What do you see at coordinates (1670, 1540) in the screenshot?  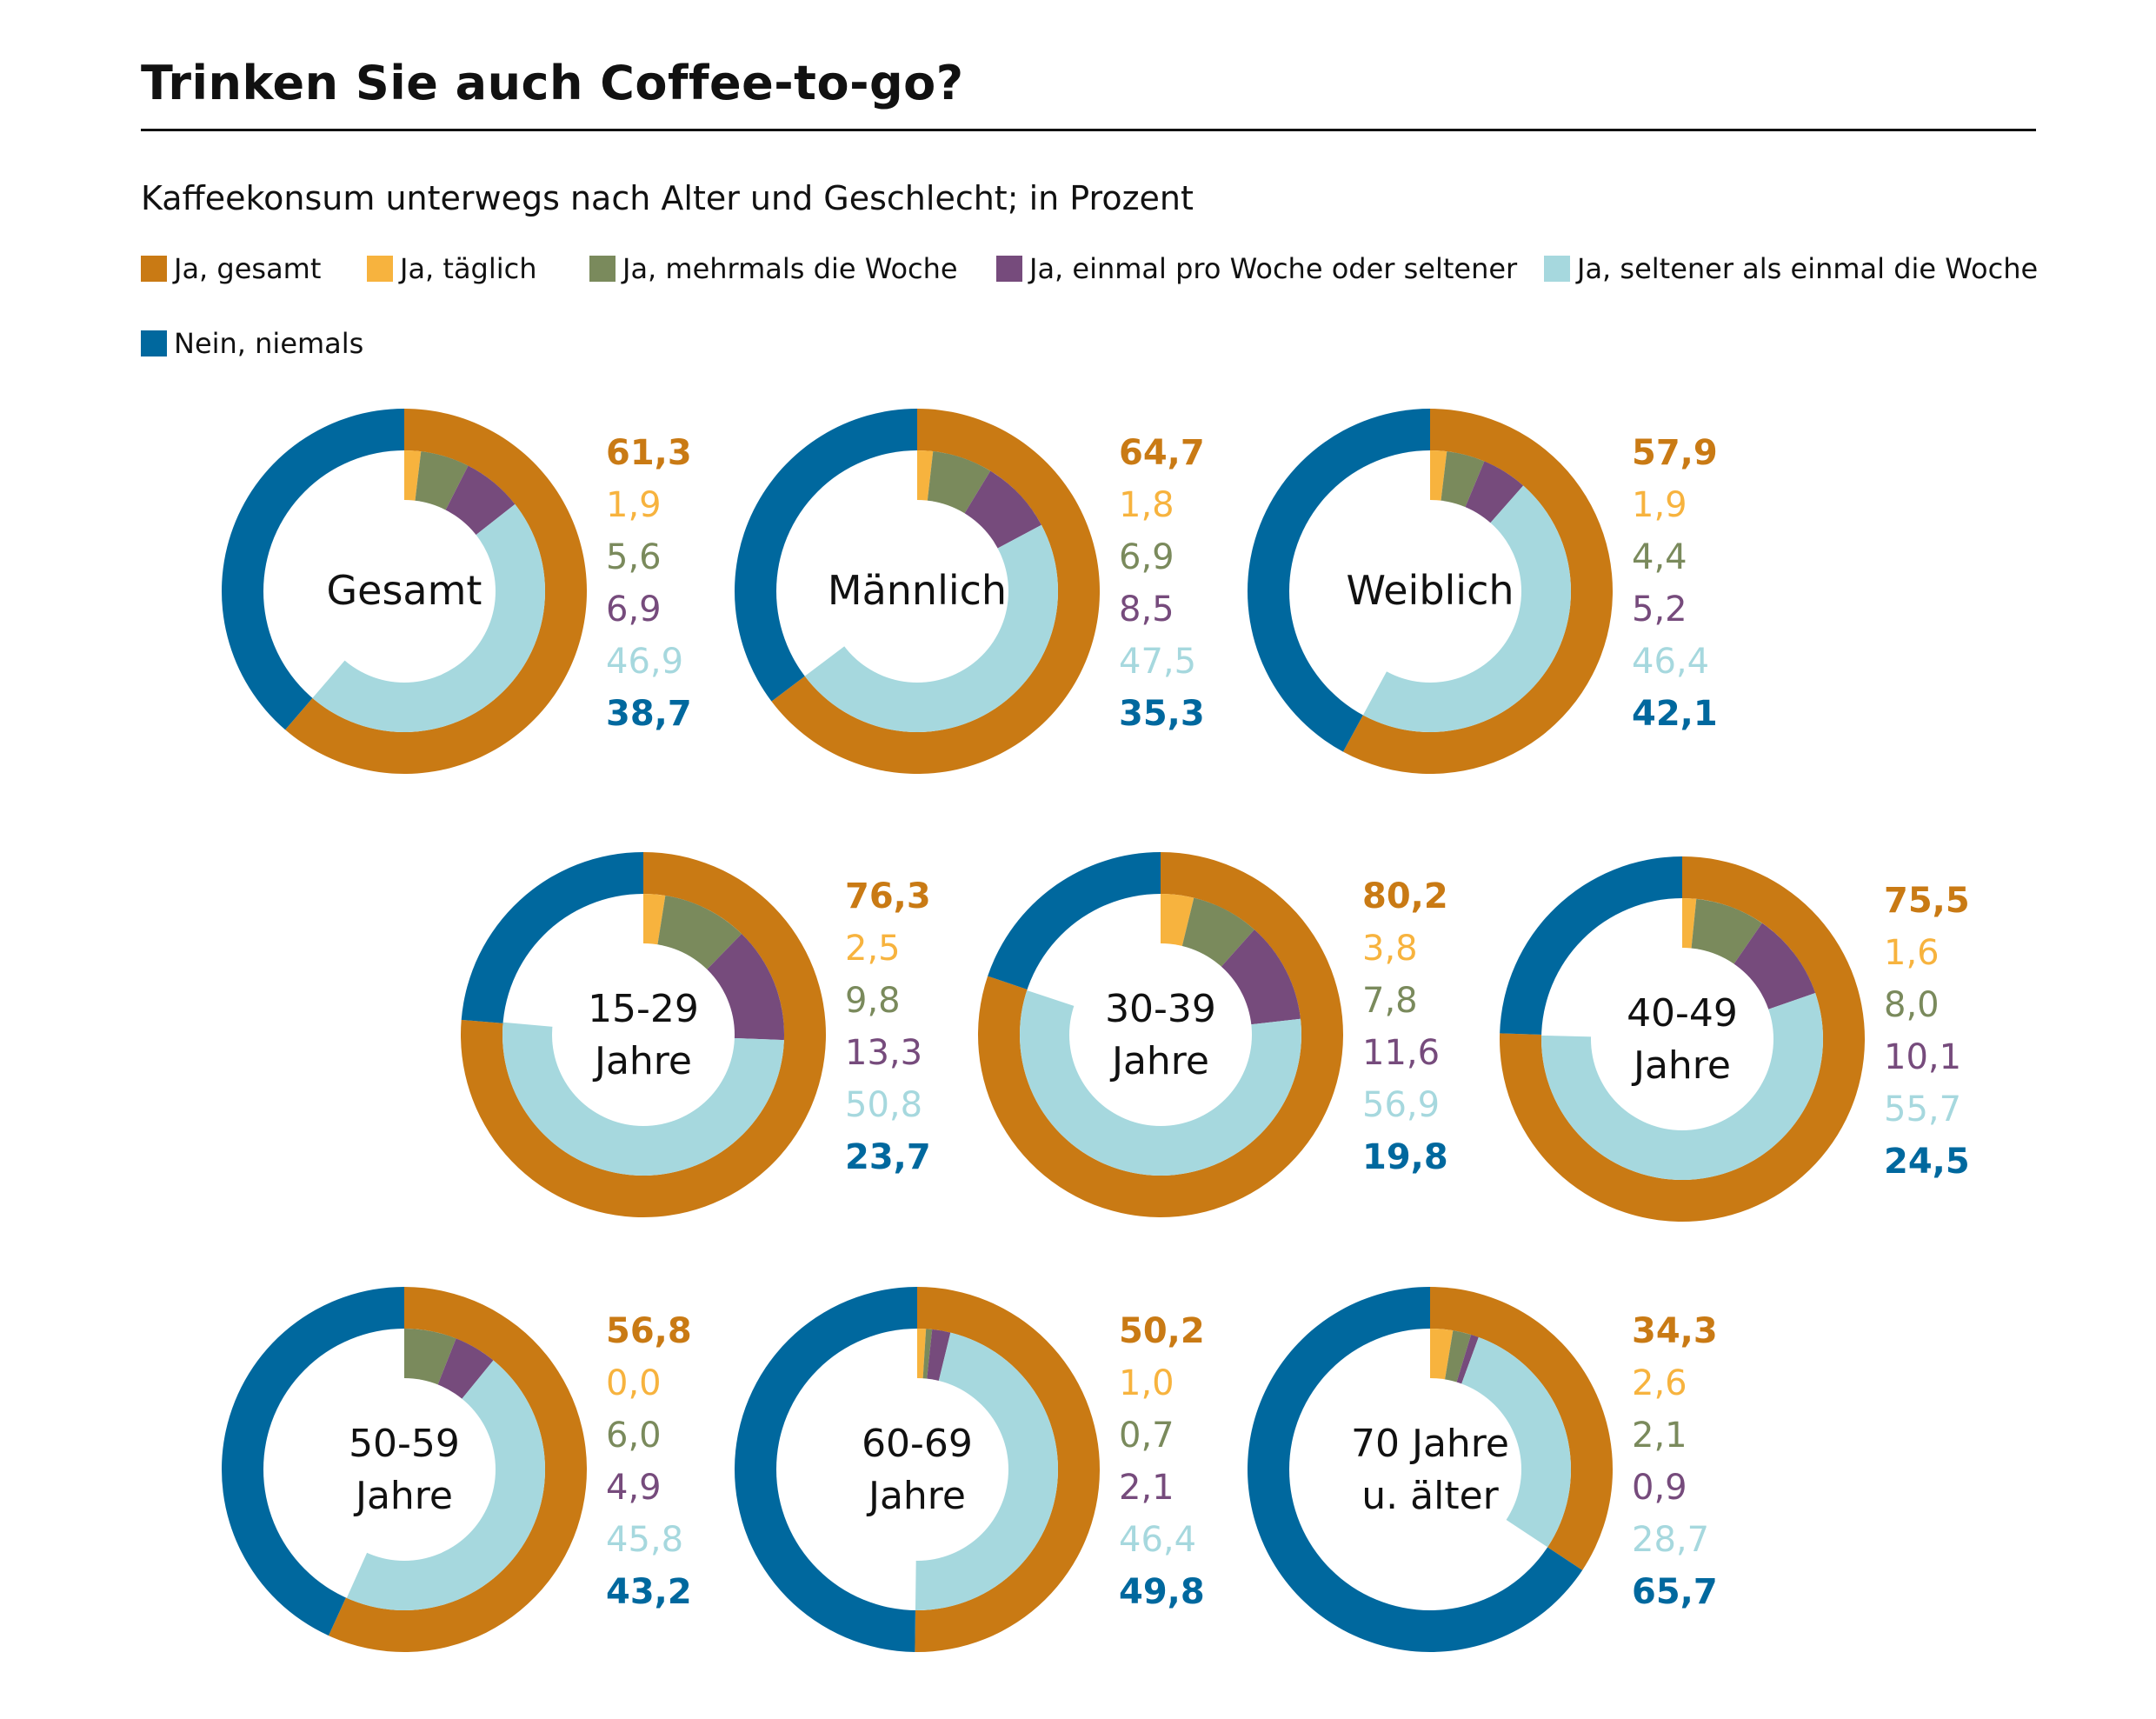 I see `value-label-seltener: 28,7` at bounding box center [1670, 1540].